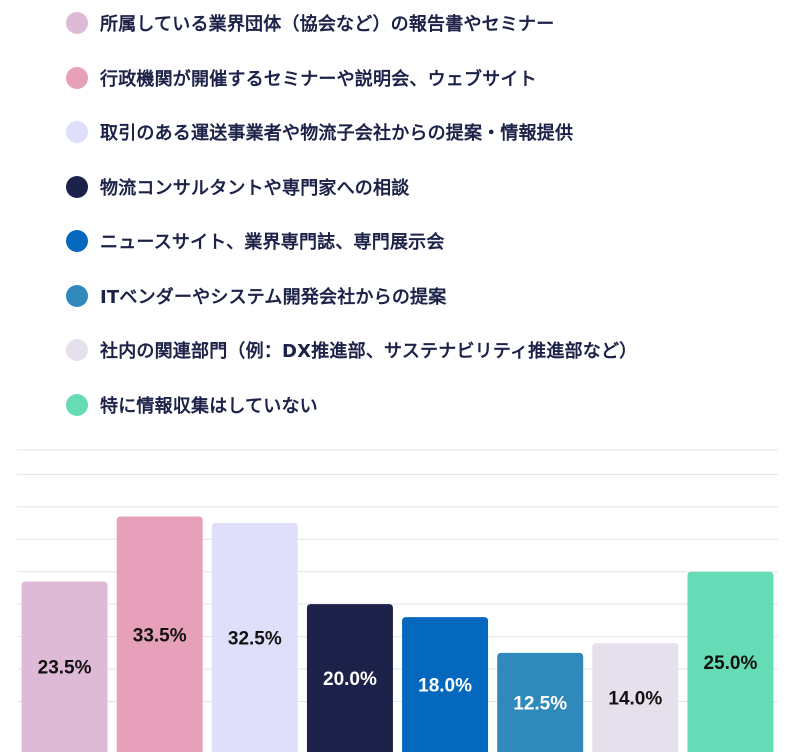 Image resolution: width=795 pixels, height=752 pixels. What do you see at coordinates (337, 133) in the screenshot?
I see `legend-label: 取引のある運送事業者や物流子会社からの提案・情報提供` at bounding box center [337, 133].